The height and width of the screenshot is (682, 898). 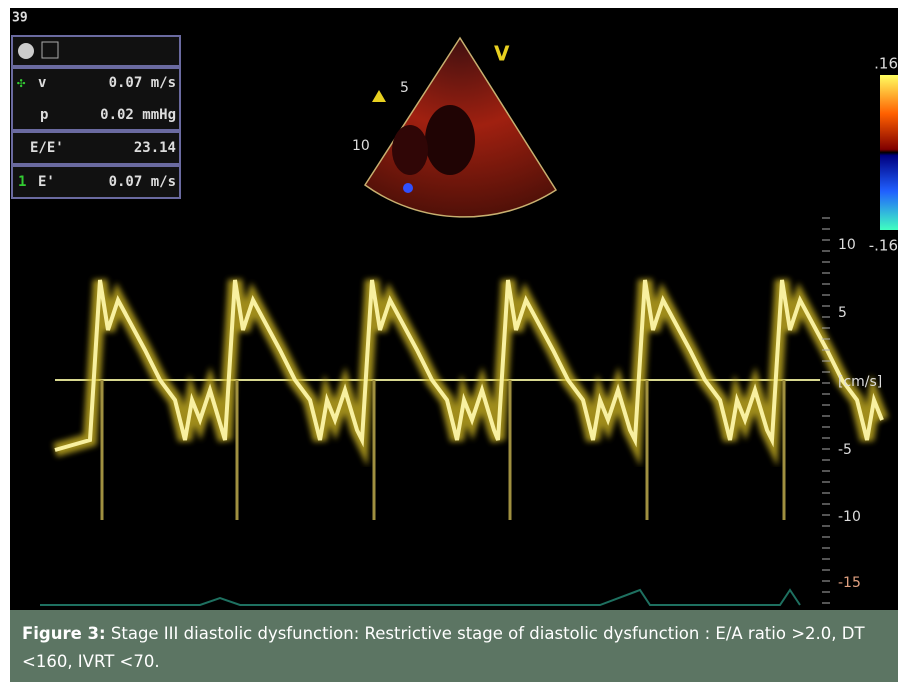 What do you see at coordinates (883, 246) in the screenshot?
I see `color-bottom: -.16` at bounding box center [883, 246].